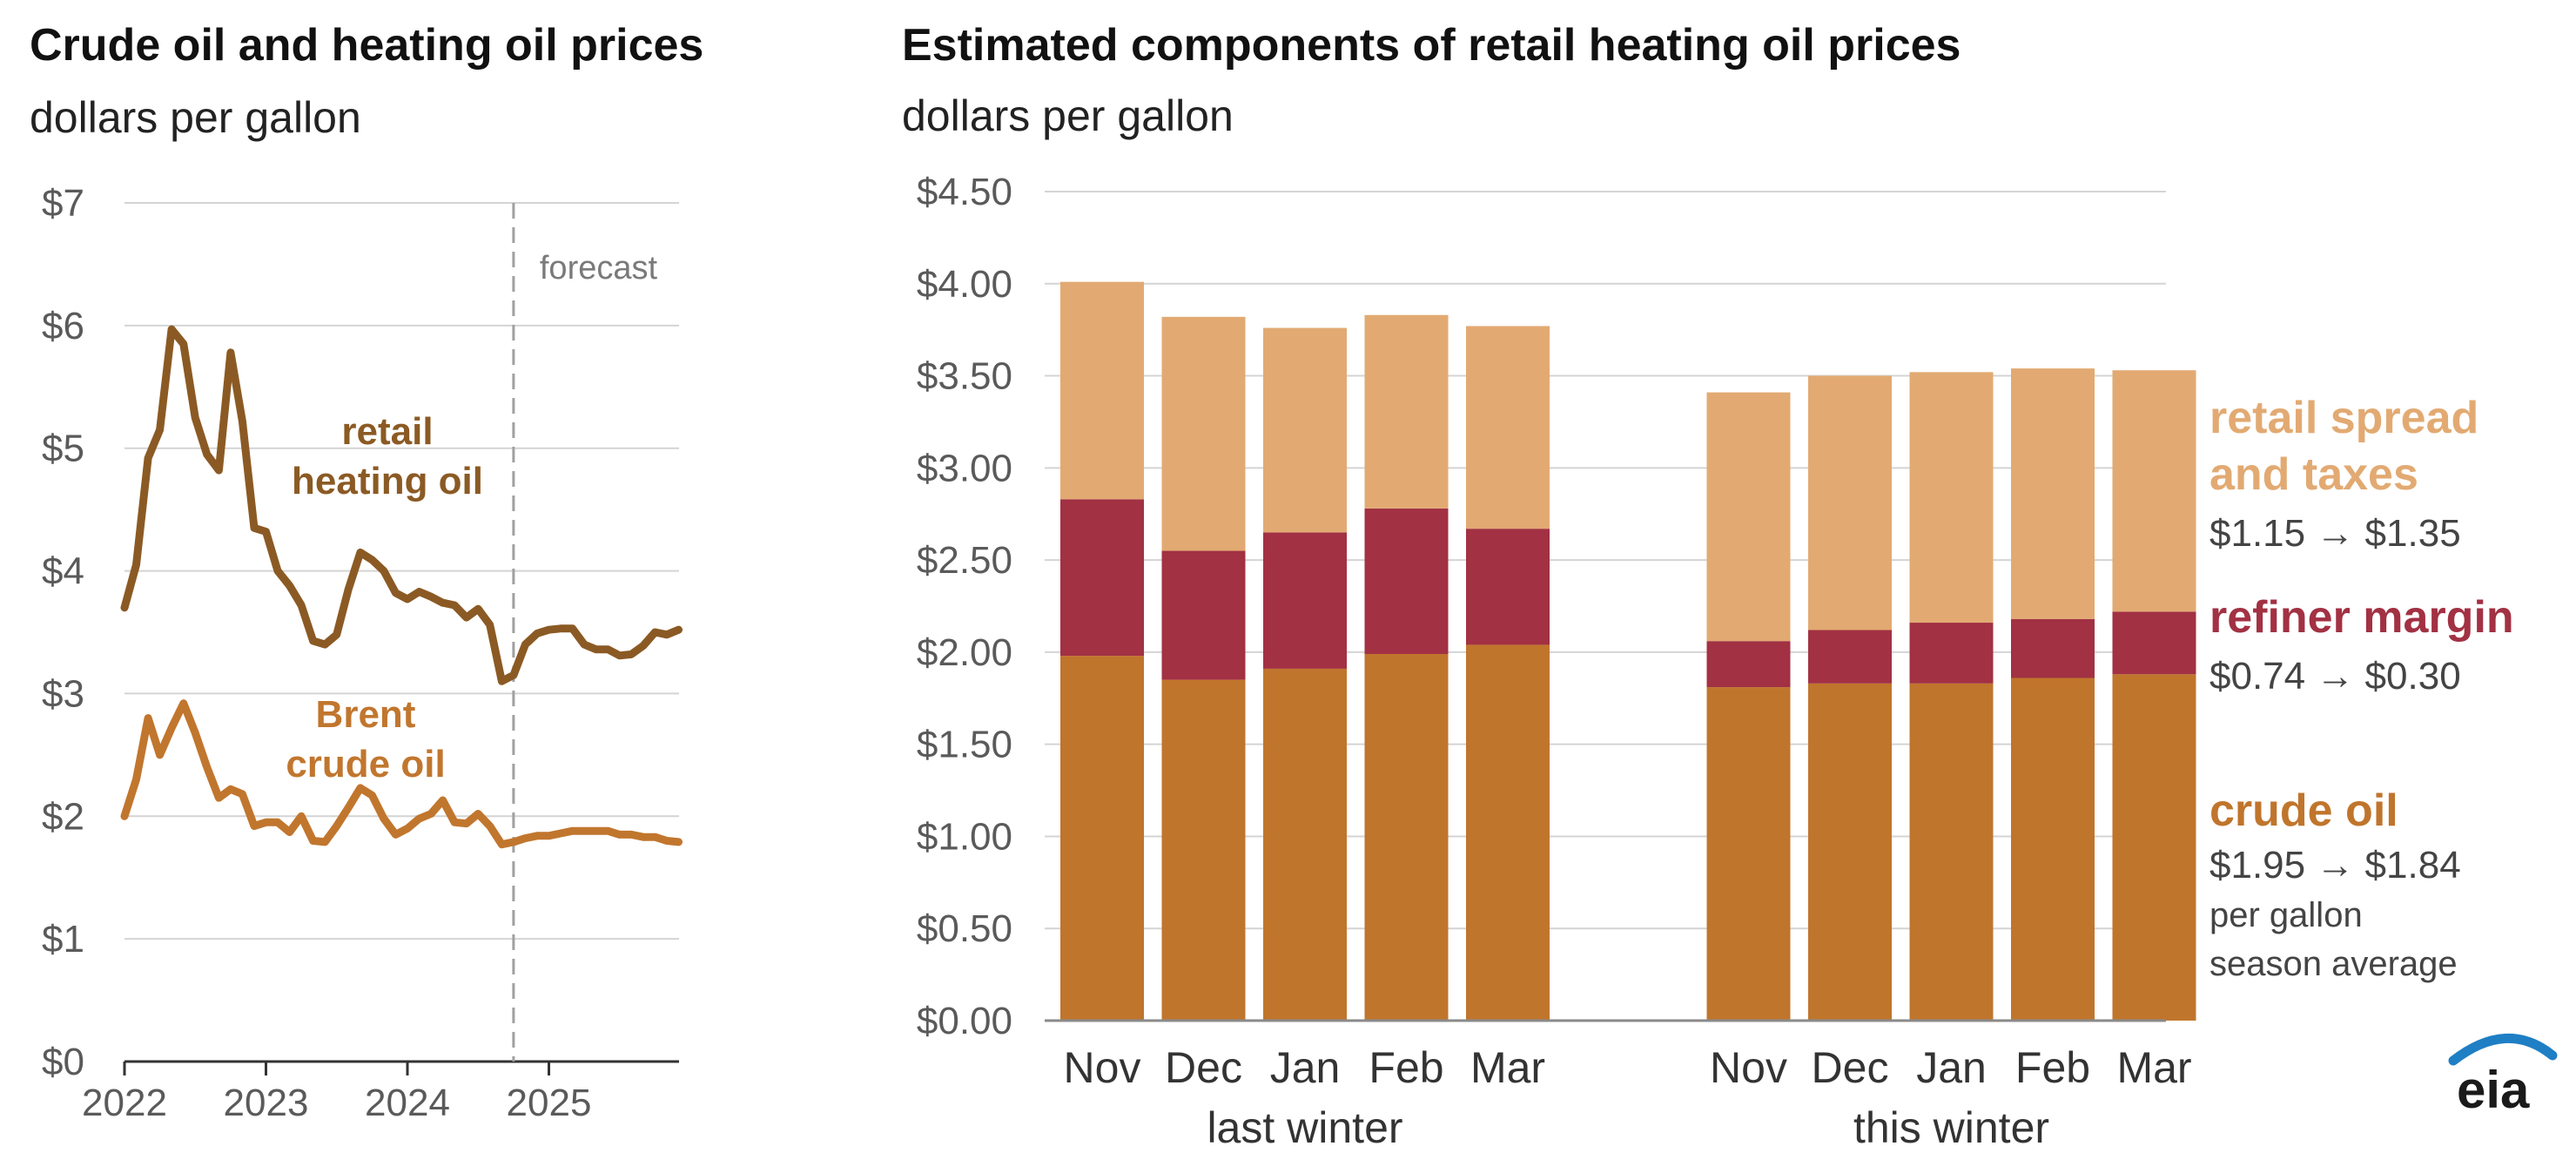 This screenshot has width=2576, height=1173. Describe the element at coordinates (1304, 1127) in the screenshot. I see `group-label: last winter` at that location.